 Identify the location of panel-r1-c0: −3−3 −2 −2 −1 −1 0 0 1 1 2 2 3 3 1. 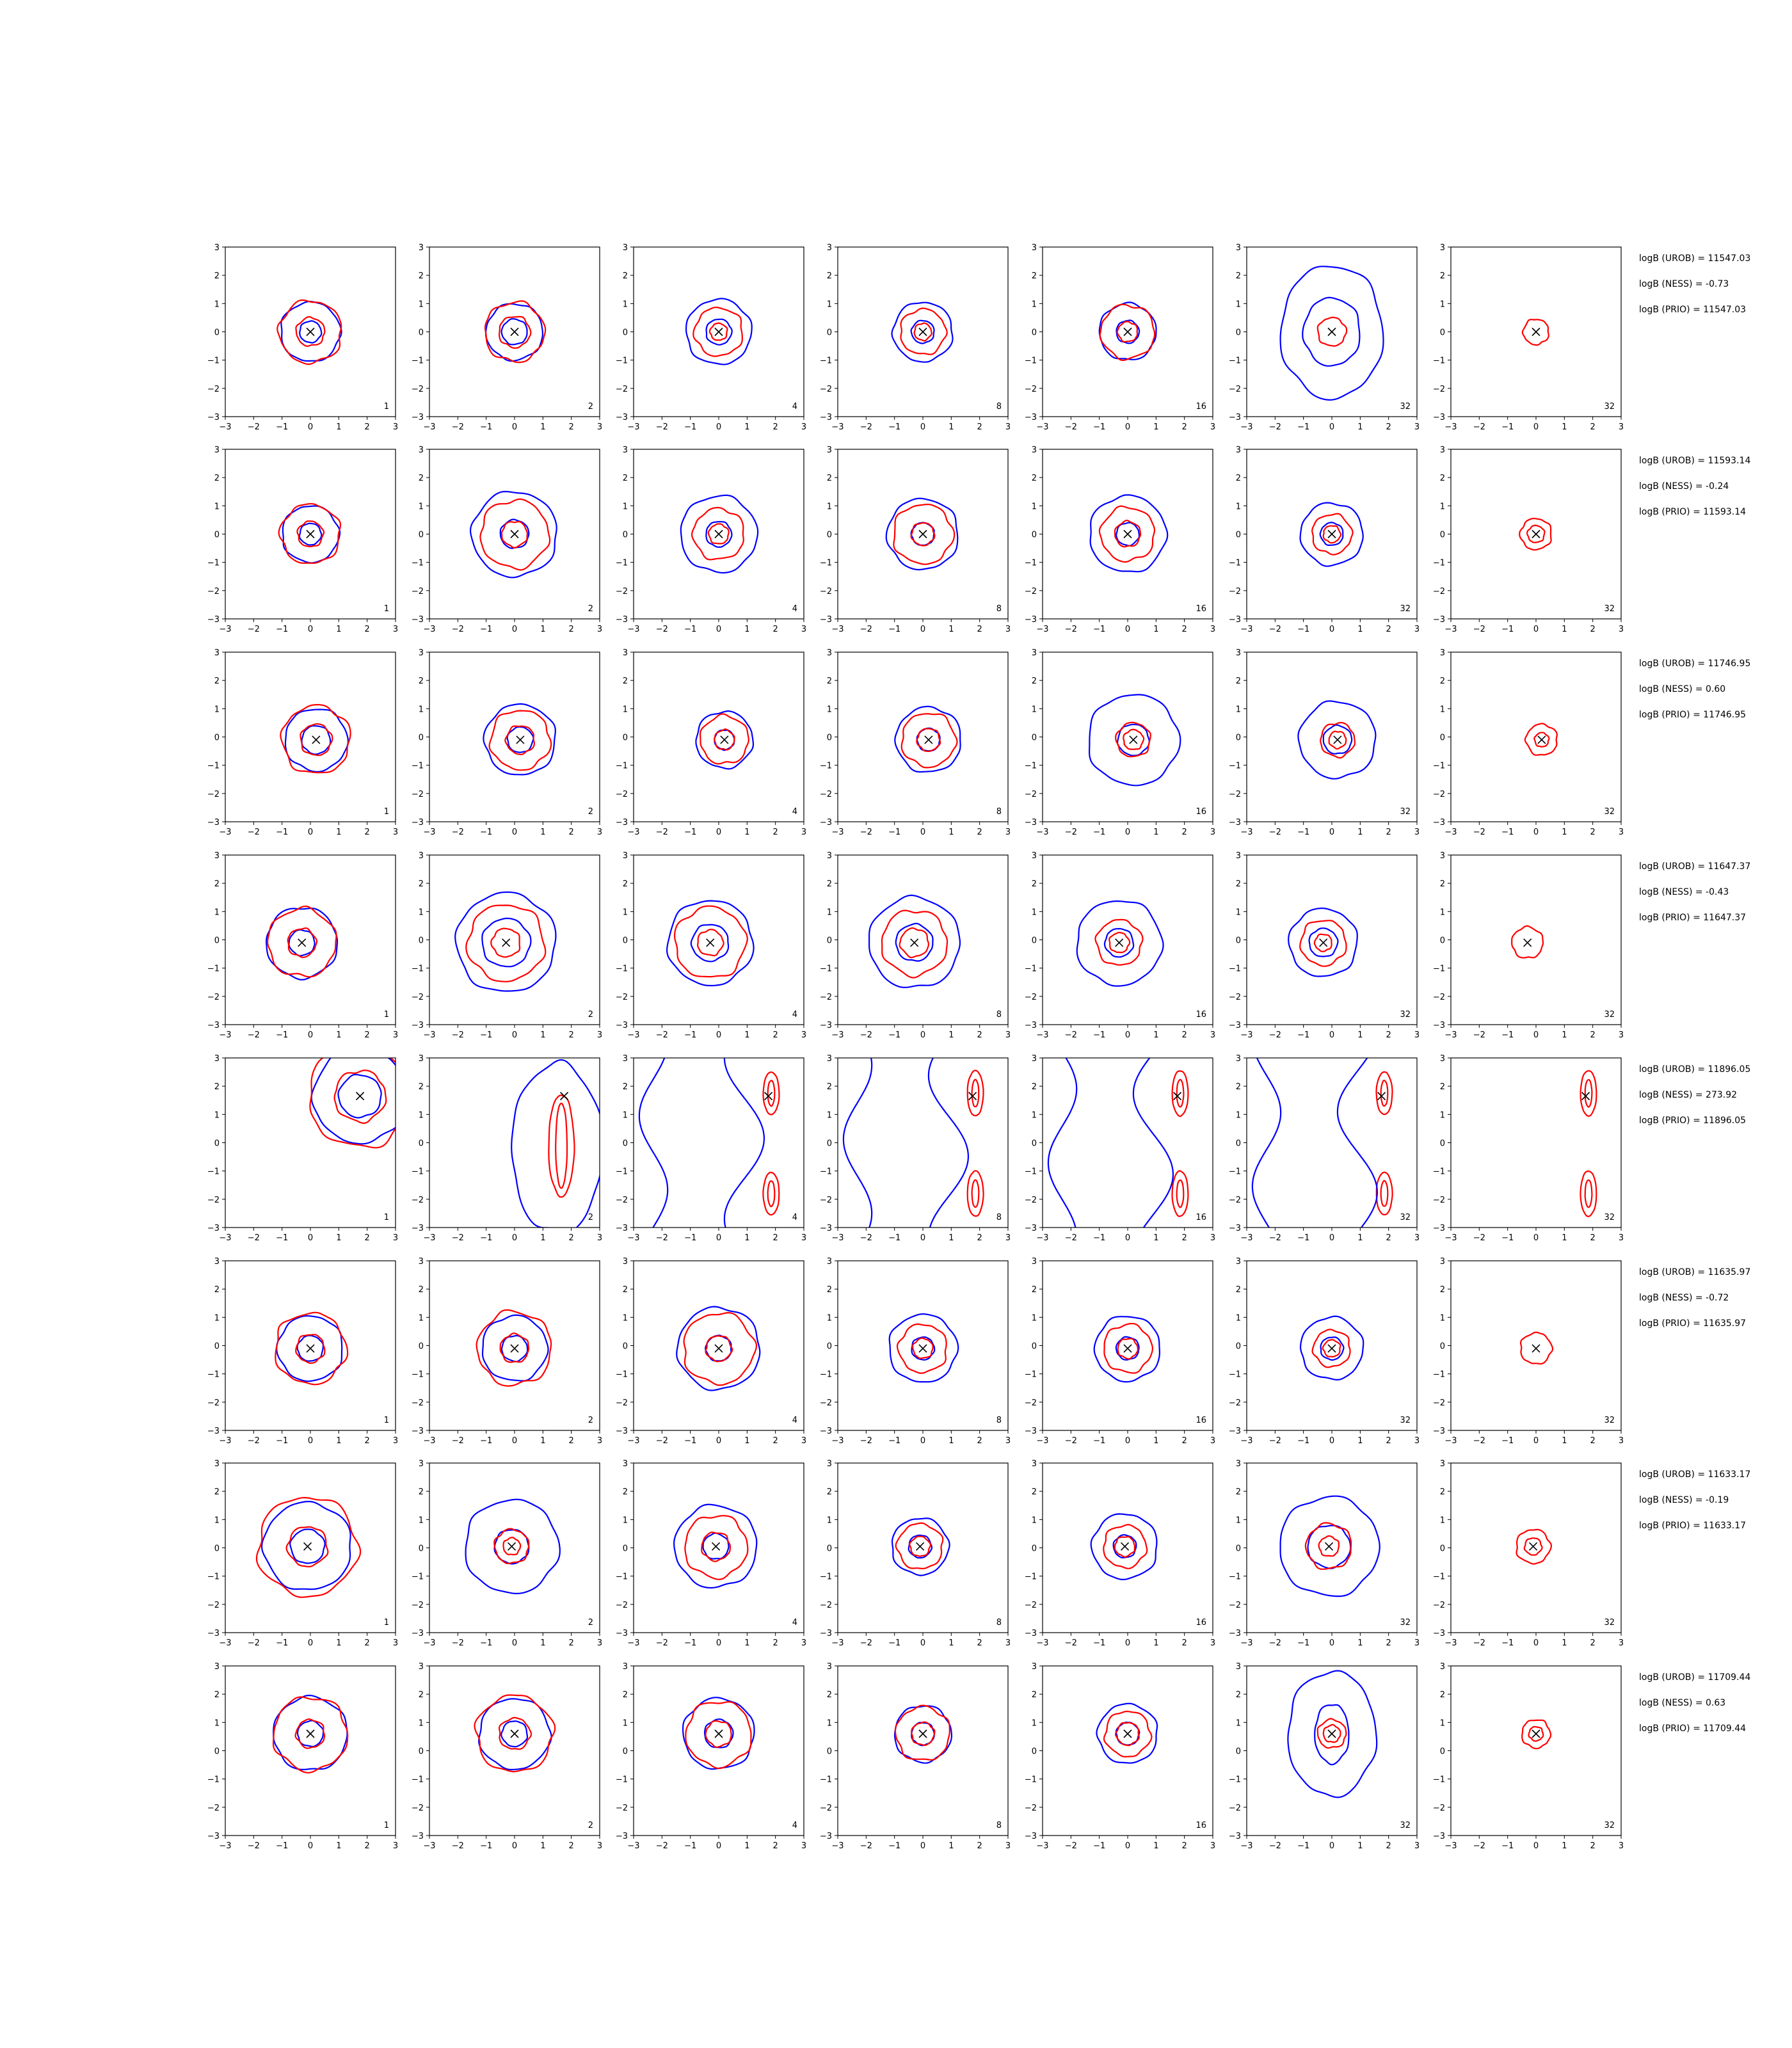
(302, 539).